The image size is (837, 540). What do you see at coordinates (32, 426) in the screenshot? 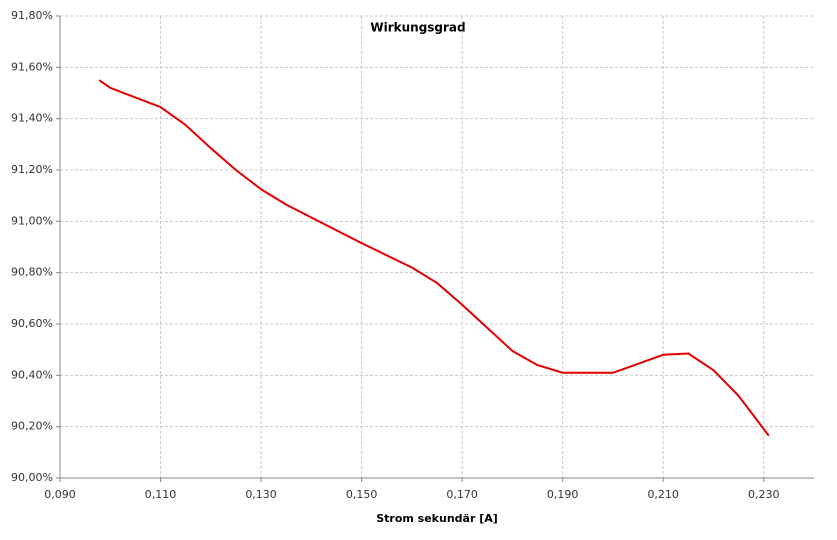
I see `y-tick-label: 90,20%` at bounding box center [32, 426].